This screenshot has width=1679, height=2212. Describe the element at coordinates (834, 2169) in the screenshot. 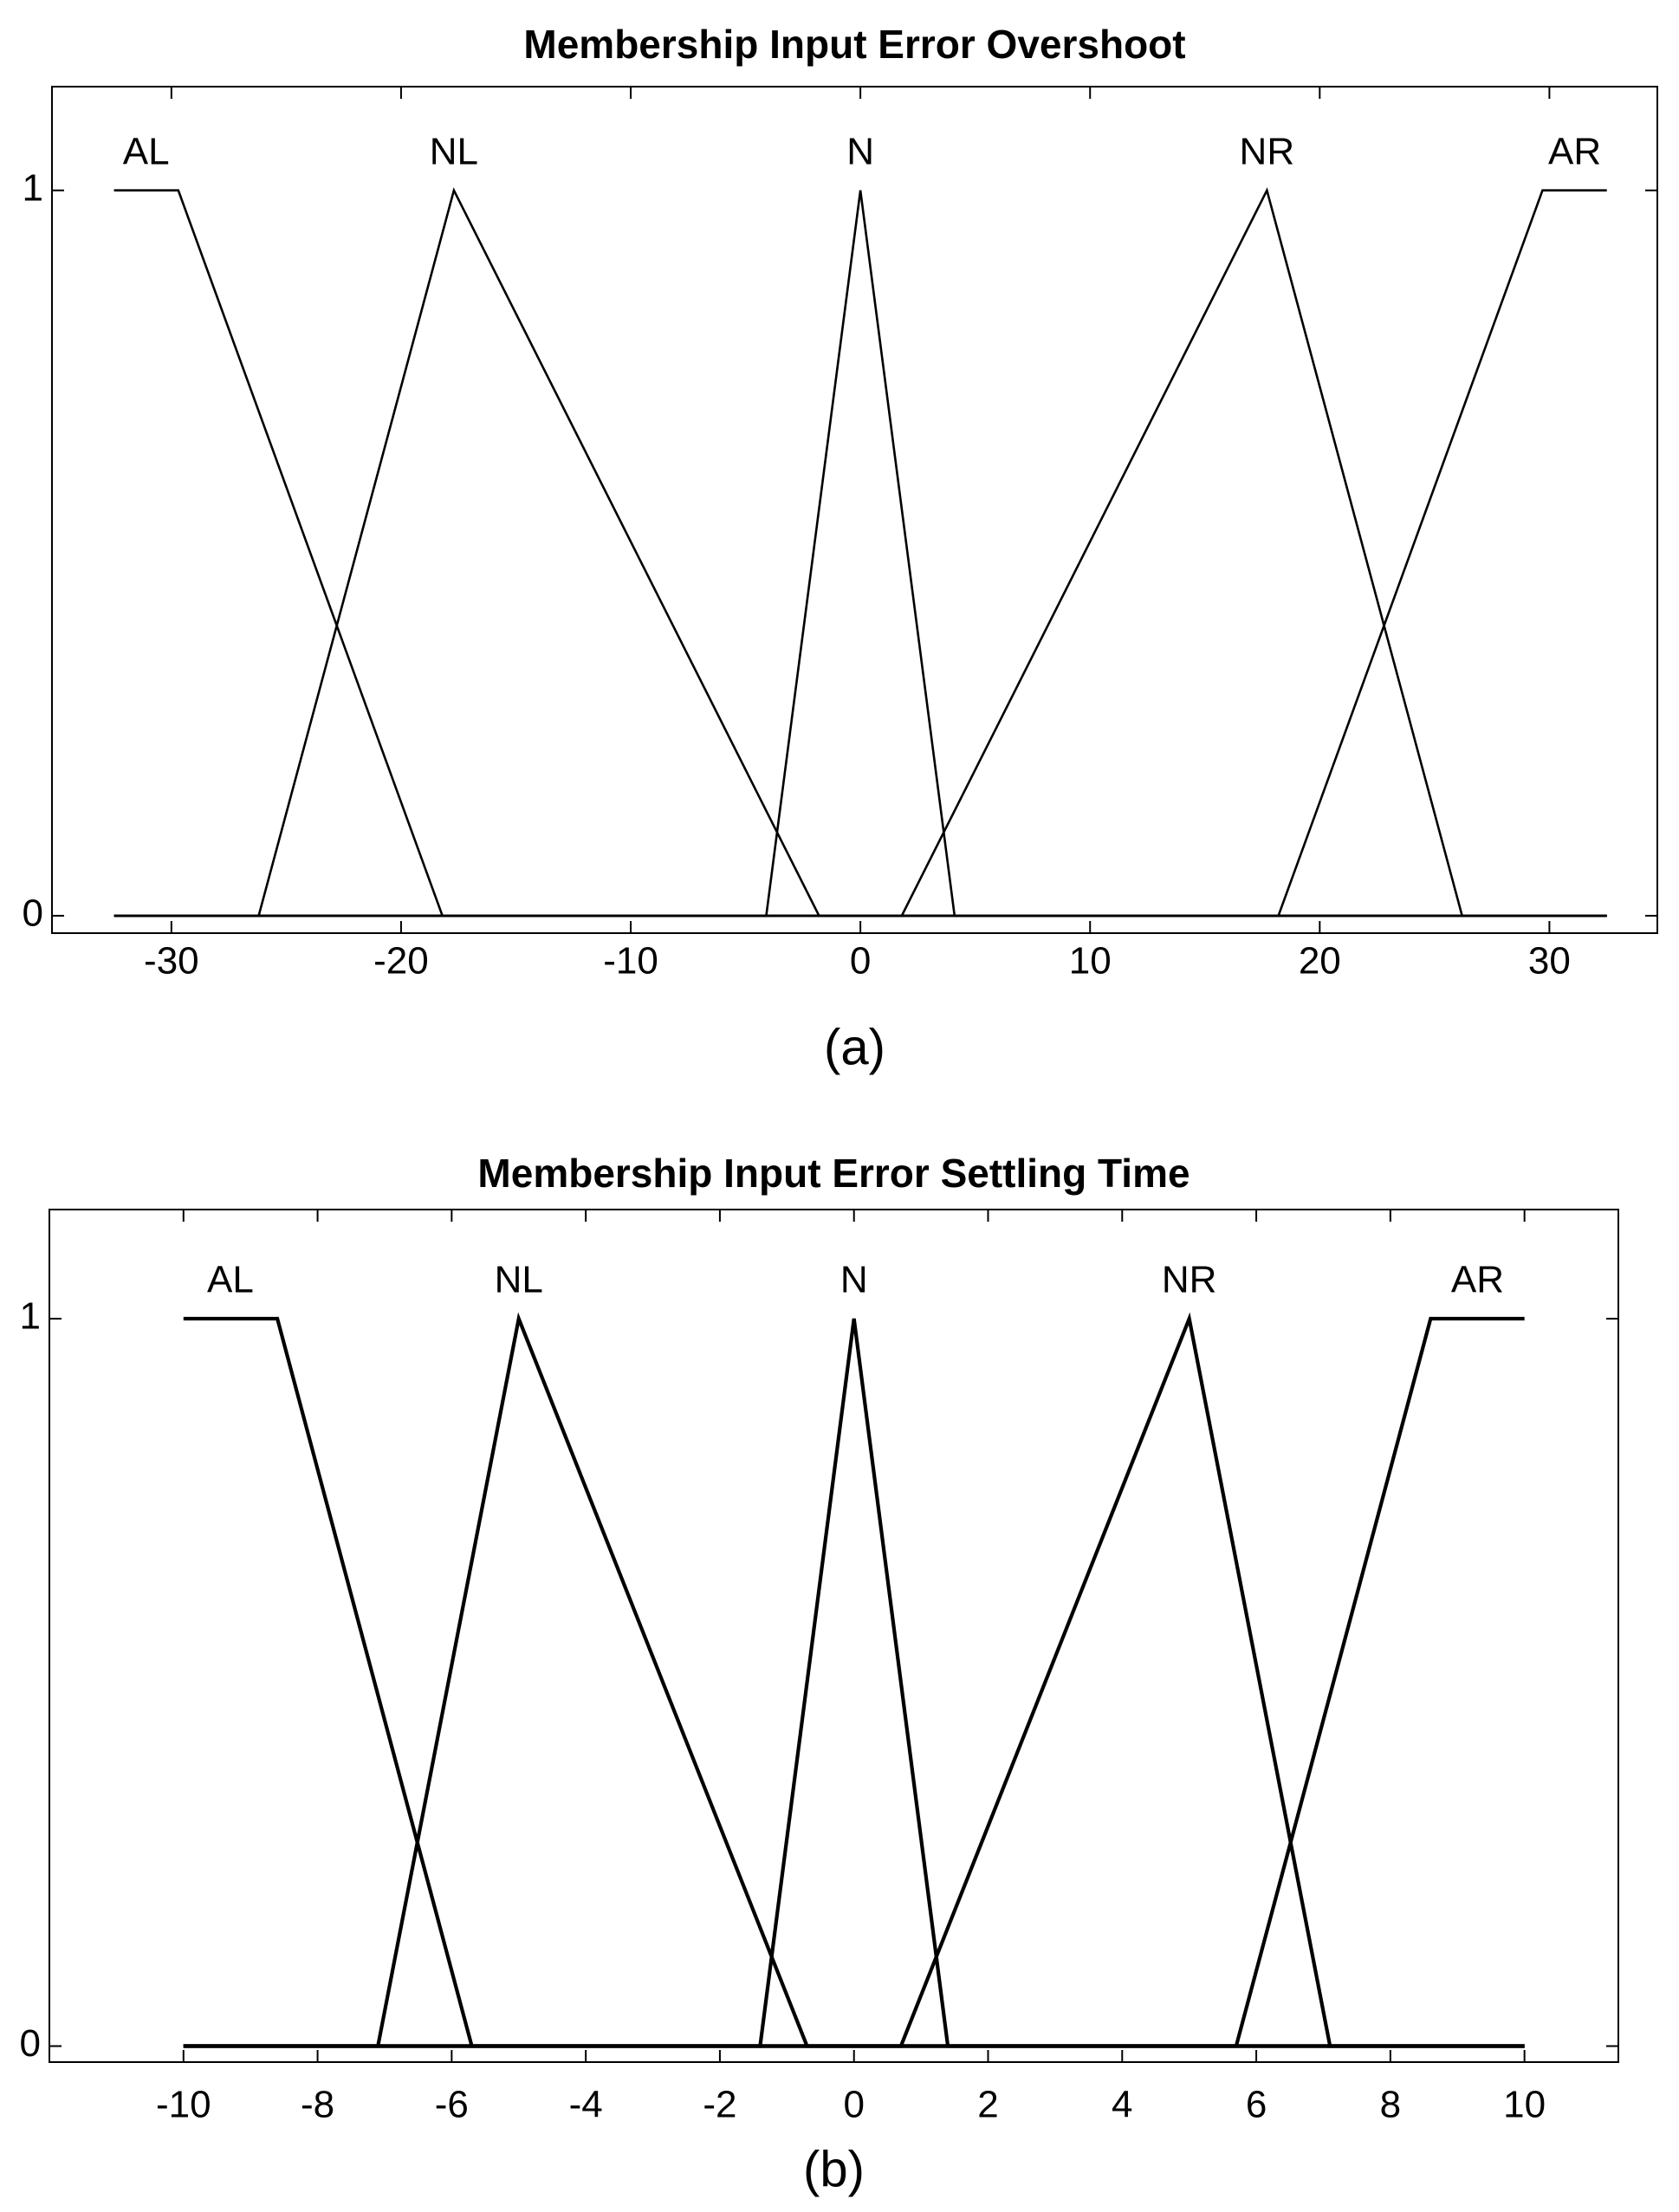

I see `caption: (b)` at that location.